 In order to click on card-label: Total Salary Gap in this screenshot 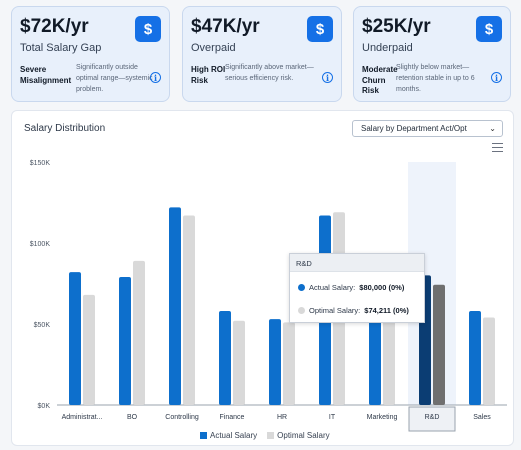, I will do `click(61, 48)`.